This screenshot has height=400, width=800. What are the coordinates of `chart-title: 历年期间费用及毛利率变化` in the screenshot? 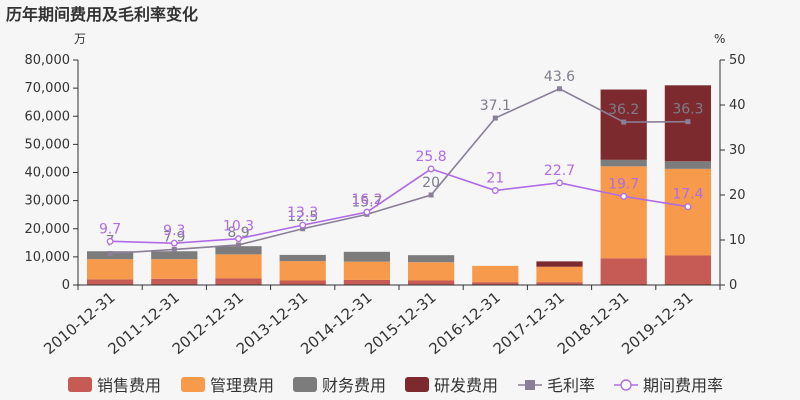 It's located at (102, 14).